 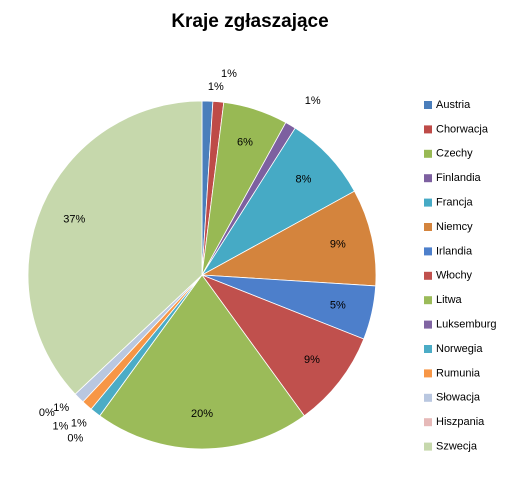 What do you see at coordinates (202, 414) in the screenshot?
I see `data-label: 20%` at bounding box center [202, 414].